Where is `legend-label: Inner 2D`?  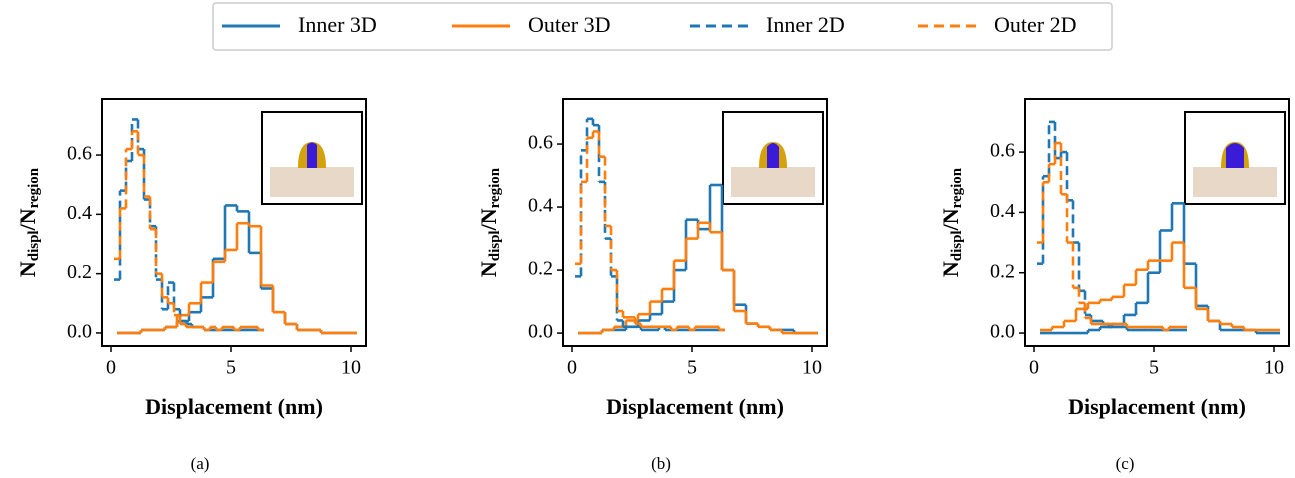
legend-label: Inner 2D is located at coordinates (805, 24).